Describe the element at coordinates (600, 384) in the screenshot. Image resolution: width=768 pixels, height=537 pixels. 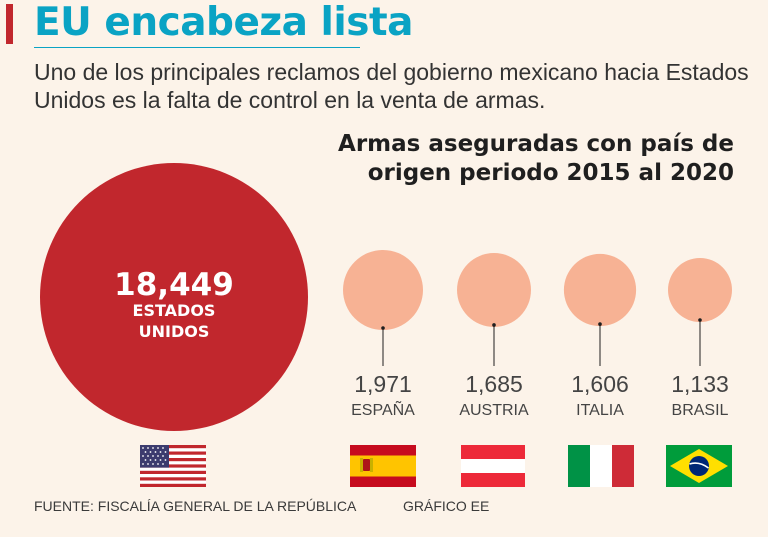
I see `value-label-italia: 1,606` at that location.